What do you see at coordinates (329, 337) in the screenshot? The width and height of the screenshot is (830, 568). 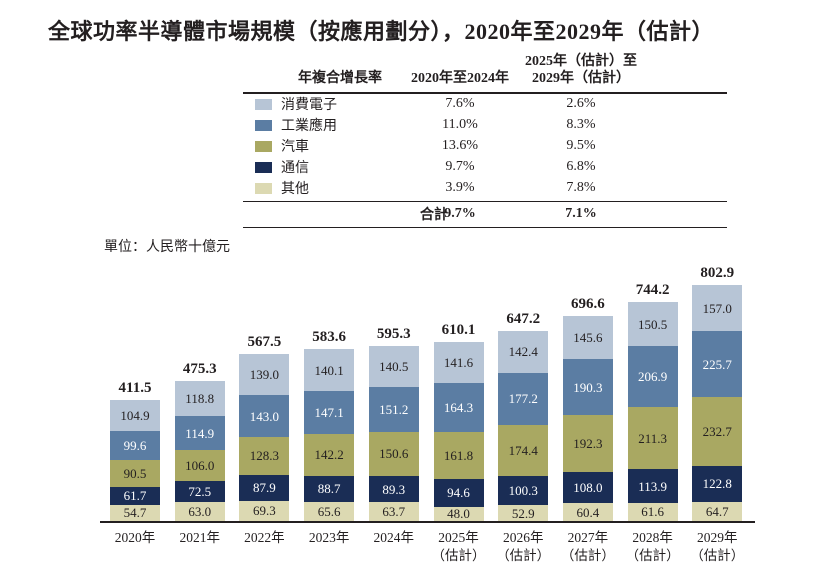 I see `bar-total-label: 583.6` at bounding box center [329, 337].